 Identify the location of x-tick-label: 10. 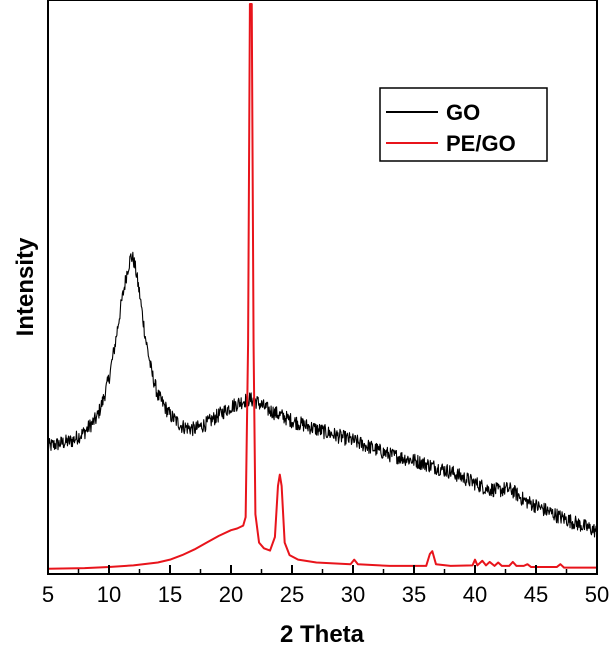
(109, 594).